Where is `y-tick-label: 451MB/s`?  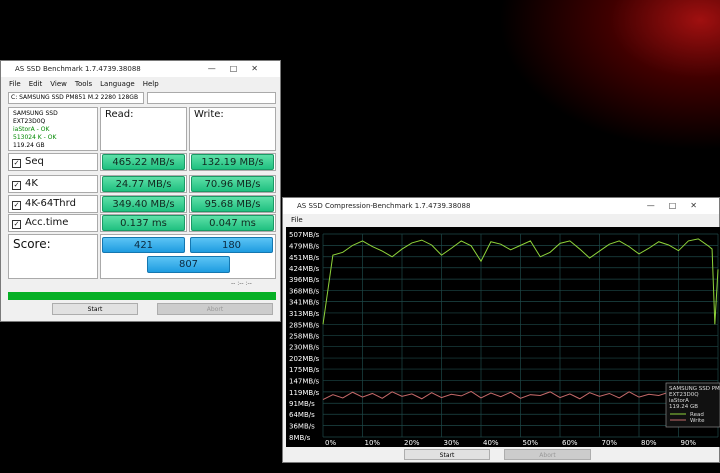
y-tick-label: 451MB/s is located at coordinates (304, 258).